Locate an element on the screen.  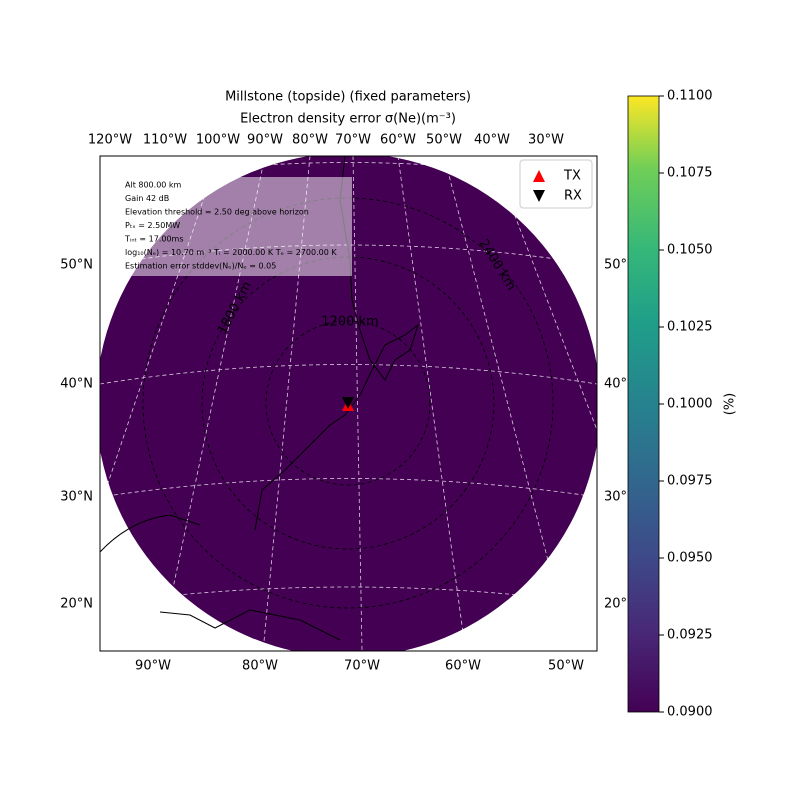
legend-label: RX is located at coordinates (573, 196).